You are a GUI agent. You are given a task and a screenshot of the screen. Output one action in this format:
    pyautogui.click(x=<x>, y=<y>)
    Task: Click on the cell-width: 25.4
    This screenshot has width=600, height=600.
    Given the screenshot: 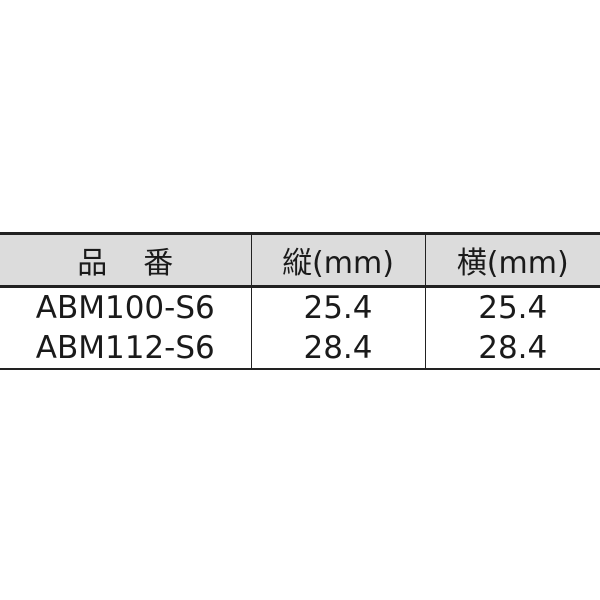 What is the action you would take?
    pyautogui.click(x=512, y=307)
    